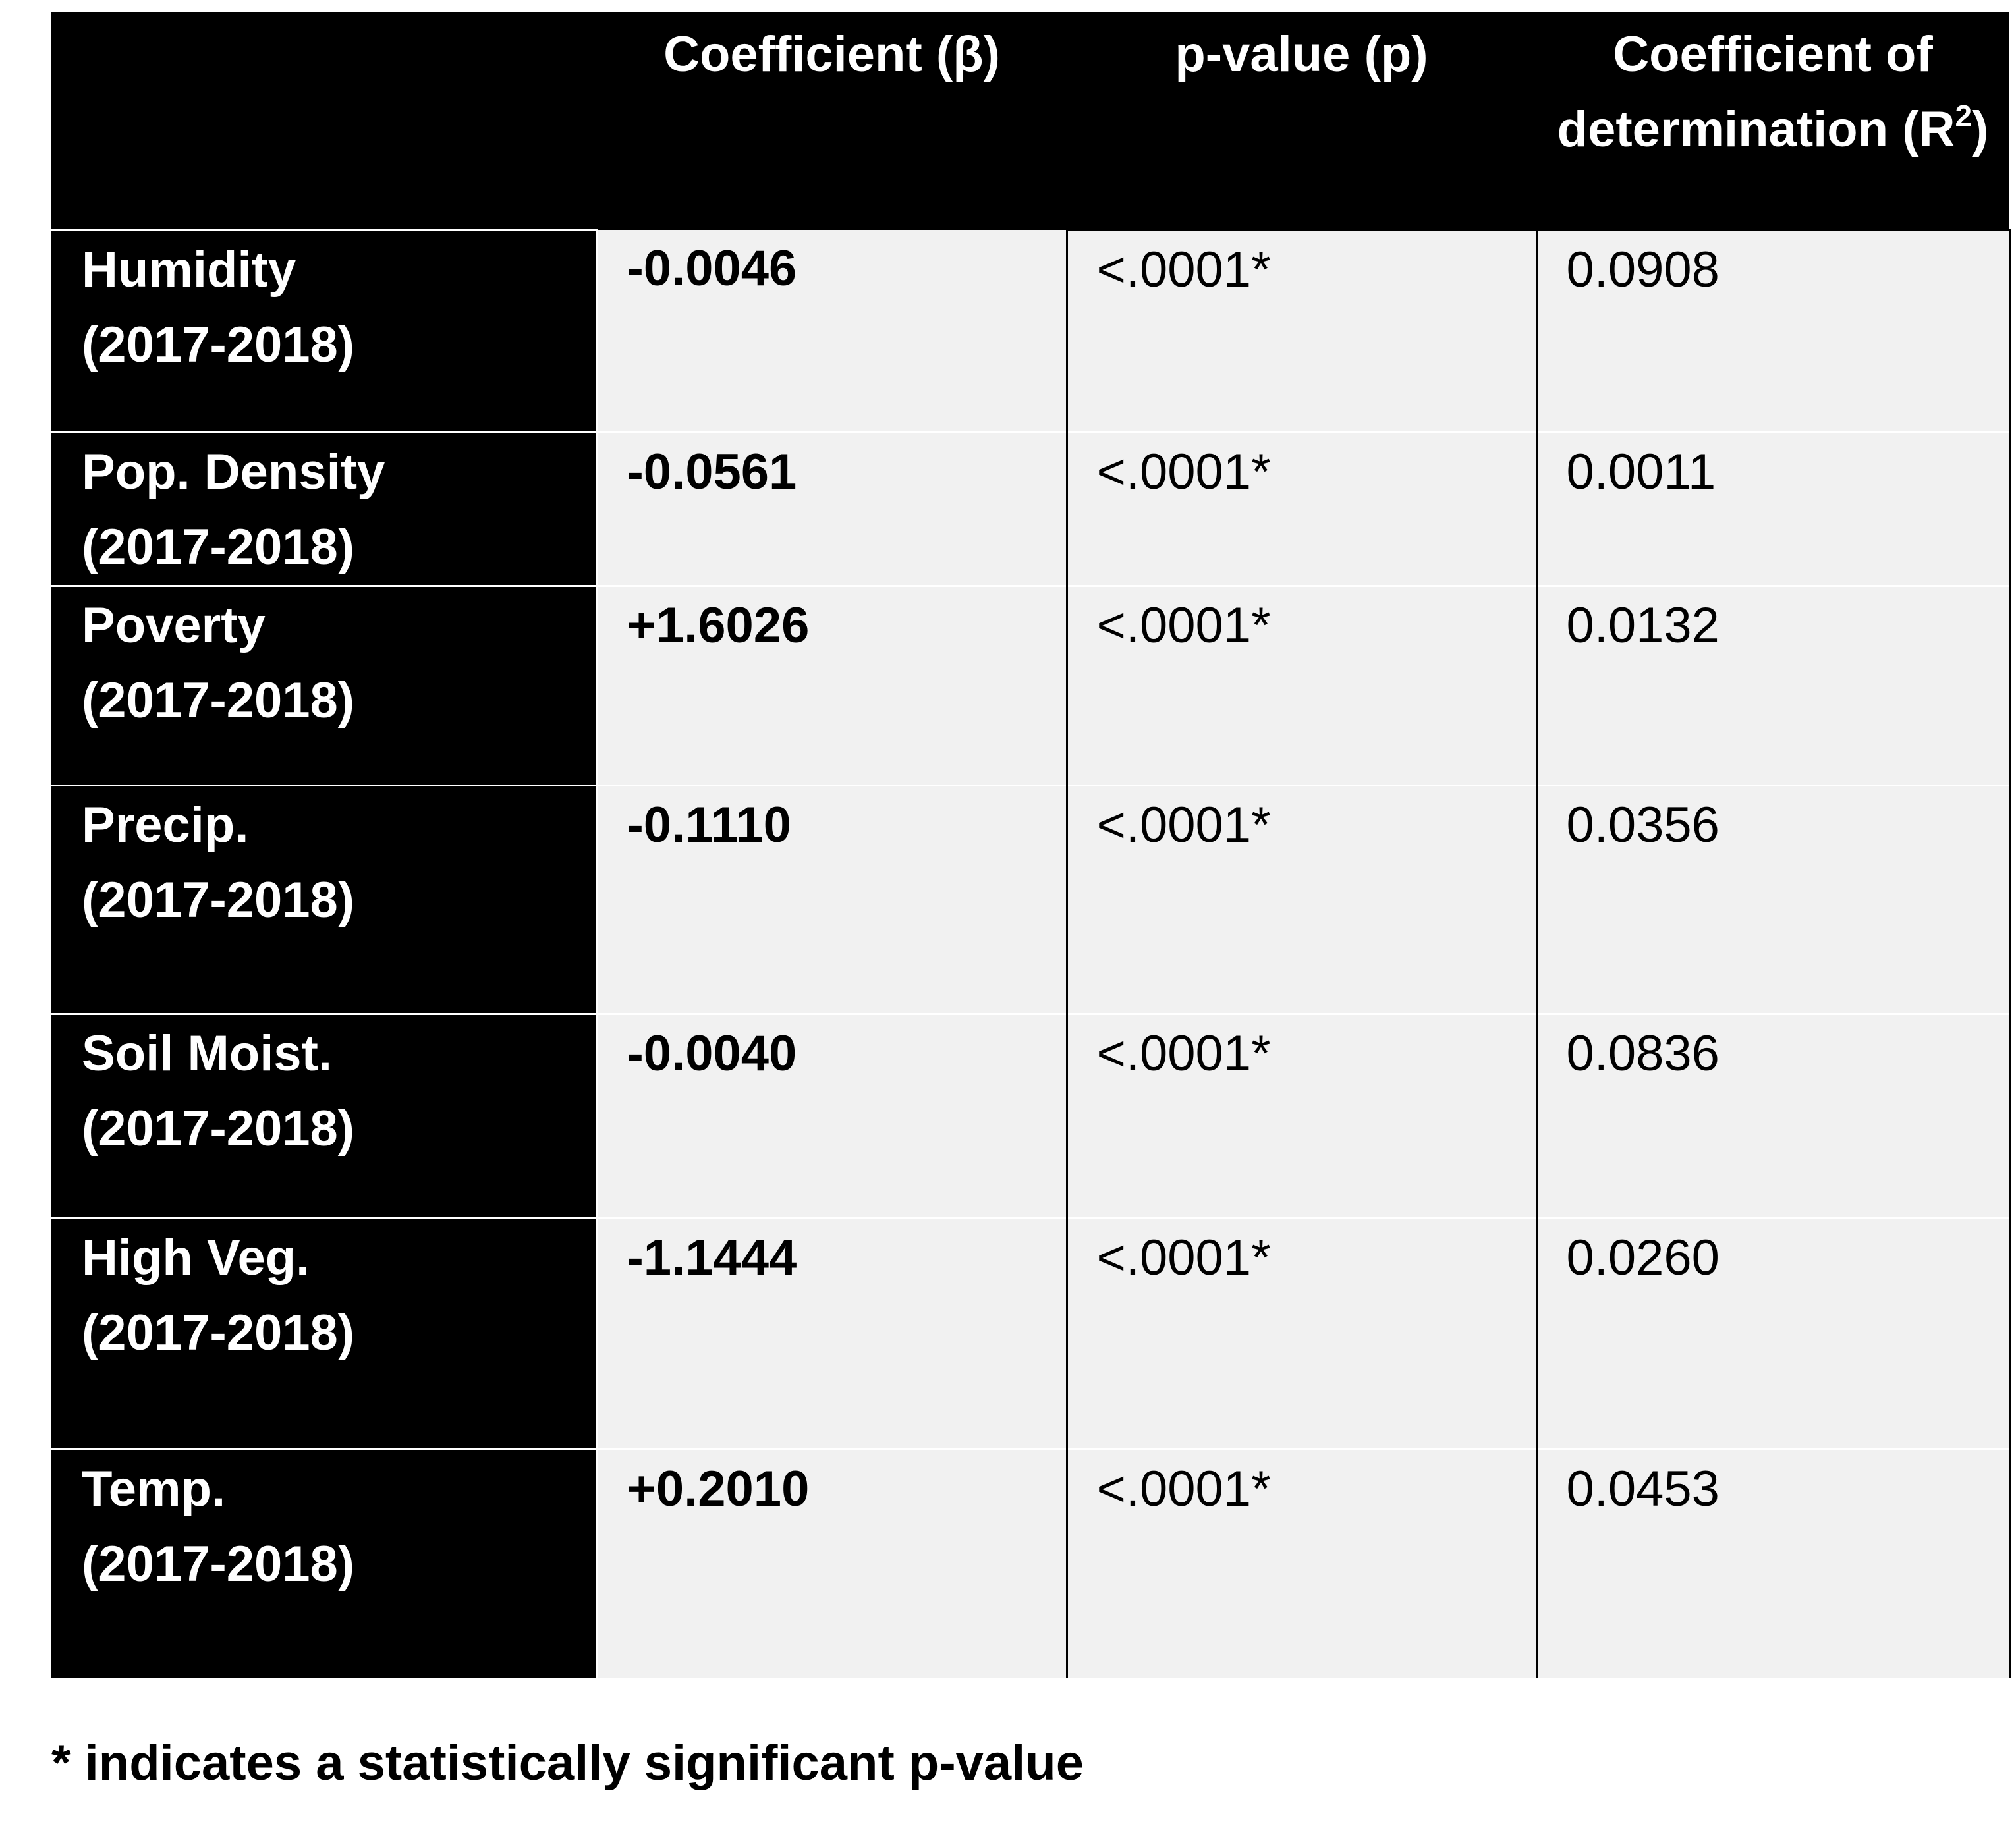  Describe the element at coordinates (154, 1489) in the screenshot. I see `variable-name: Temp.` at that location.